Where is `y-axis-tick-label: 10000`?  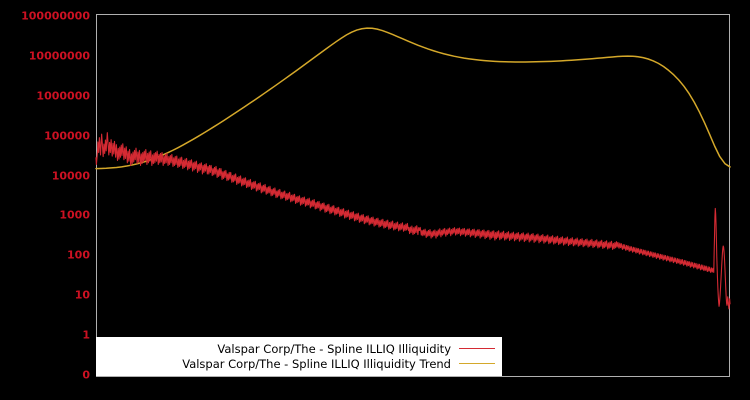
y-axis-tick-label: 10000 is located at coordinates (70, 176).